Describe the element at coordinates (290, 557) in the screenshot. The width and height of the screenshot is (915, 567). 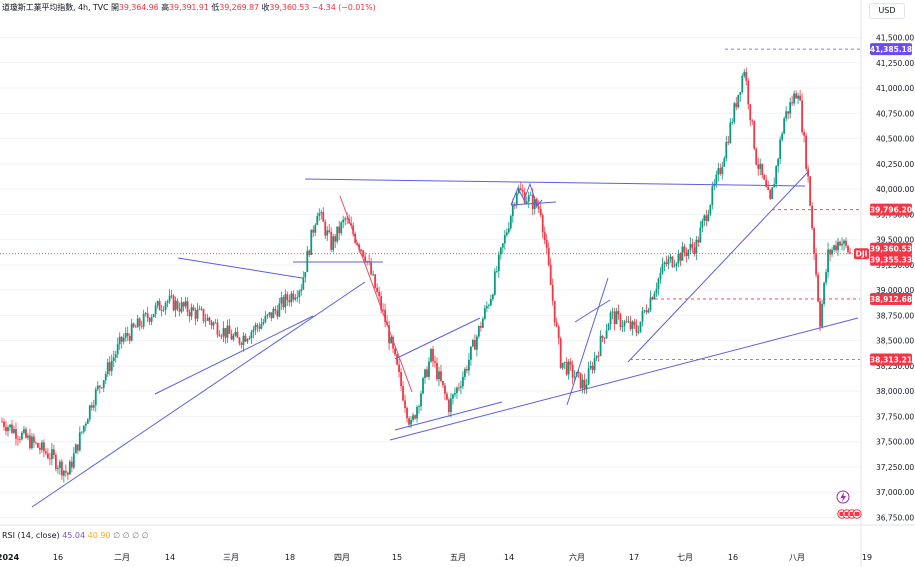
I see `x-tick-label: 18` at that location.